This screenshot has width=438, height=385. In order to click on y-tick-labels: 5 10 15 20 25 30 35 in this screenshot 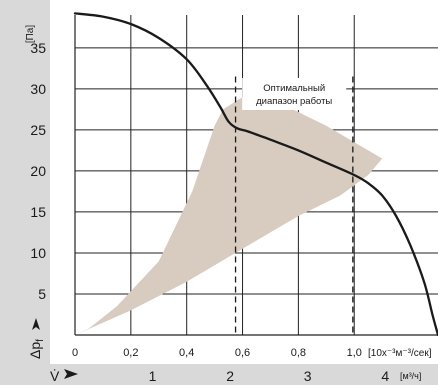, I will do `click(38, 171)`.